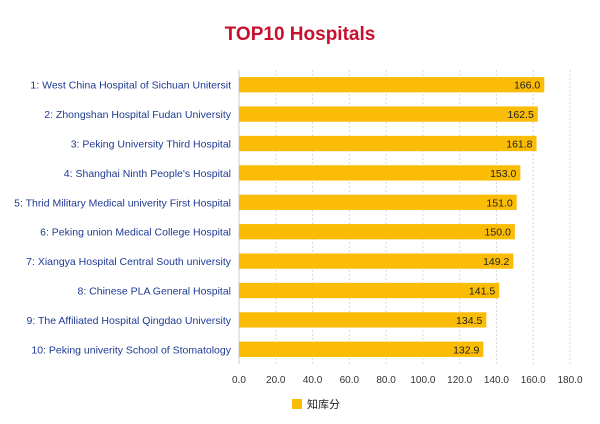  I want to click on bar-value-label: 150.0, so click(498, 233).